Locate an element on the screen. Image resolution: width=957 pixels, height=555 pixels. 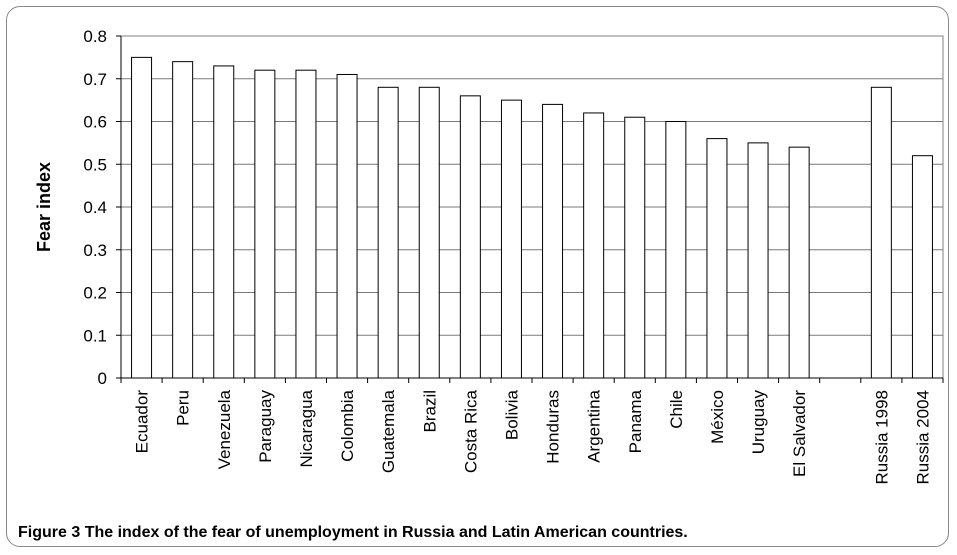
x-tick-label: Panama is located at coordinates (635, 421).